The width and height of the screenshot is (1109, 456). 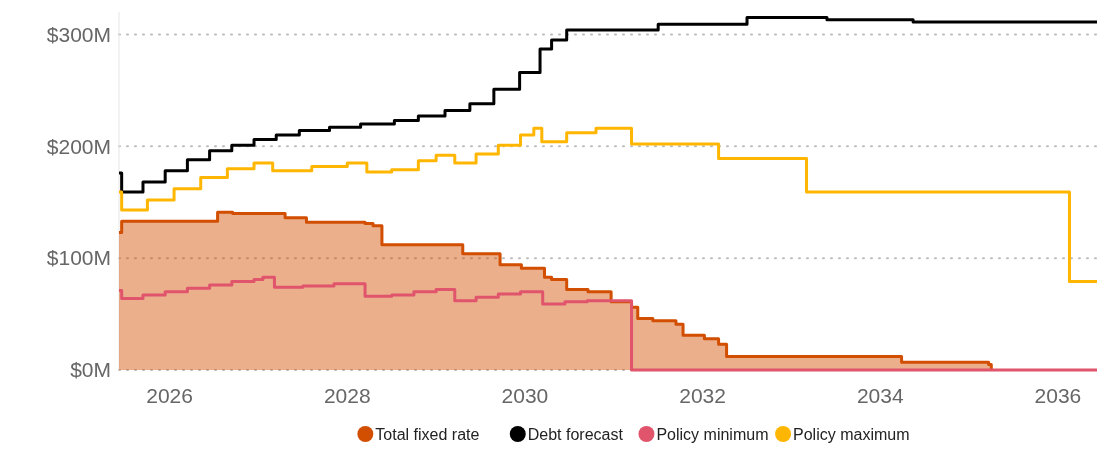 What do you see at coordinates (702, 395) in the screenshot?
I see `x-tick-label: 2032` at bounding box center [702, 395].